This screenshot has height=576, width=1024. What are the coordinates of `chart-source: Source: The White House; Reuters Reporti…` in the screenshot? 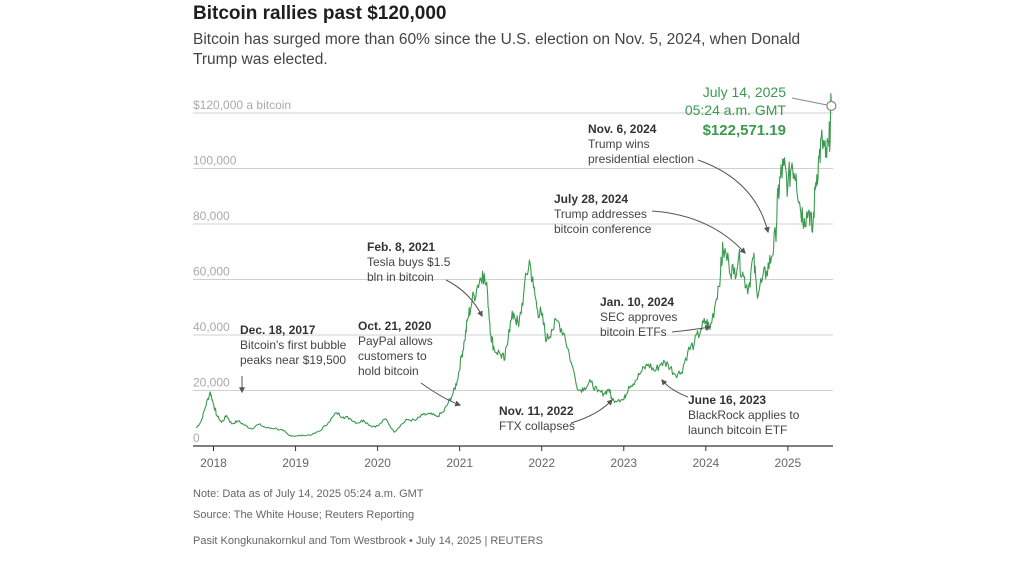 It's located at (304, 515).